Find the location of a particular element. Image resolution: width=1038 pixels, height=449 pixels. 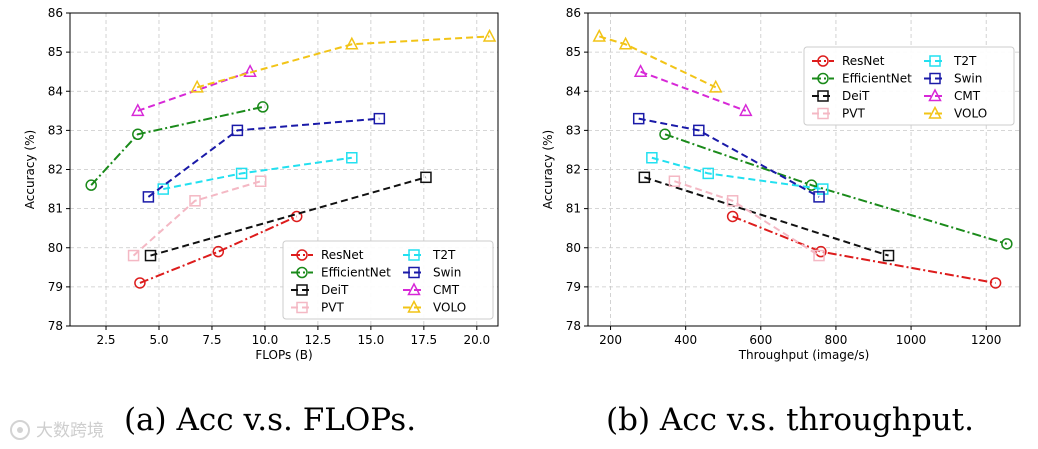

legend-box is located at coordinates (388, 280).